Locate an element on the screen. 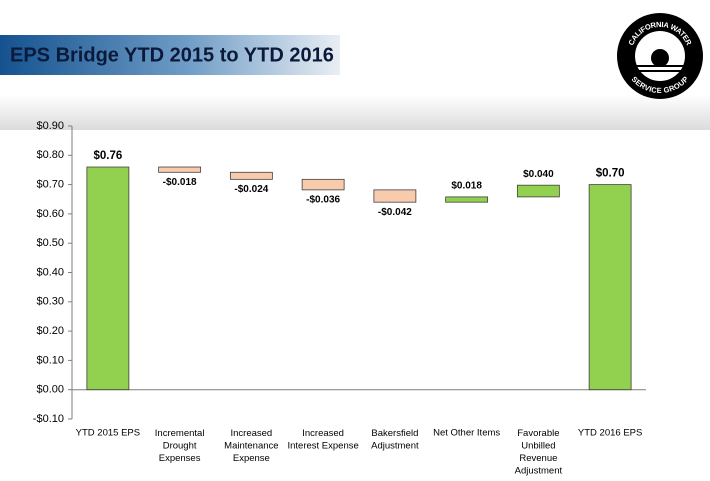  y-tick-label: $0.30 is located at coordinates (50, 302).